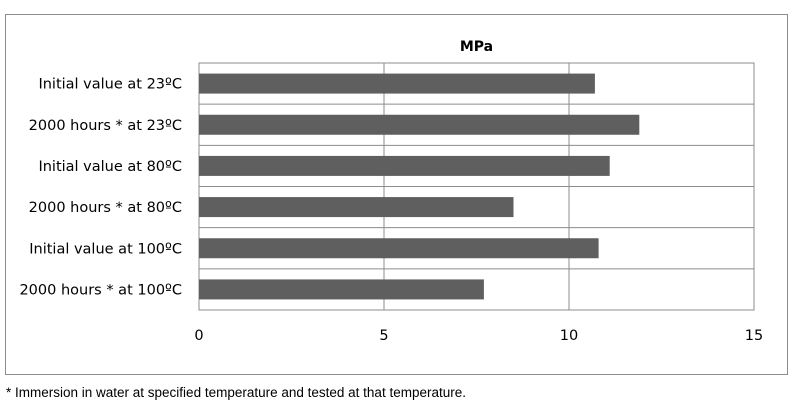  What do you see at coordinates (198, 336) in the screenshot?
I see `x-tick-label: 0` at bounding box center [198, 336].